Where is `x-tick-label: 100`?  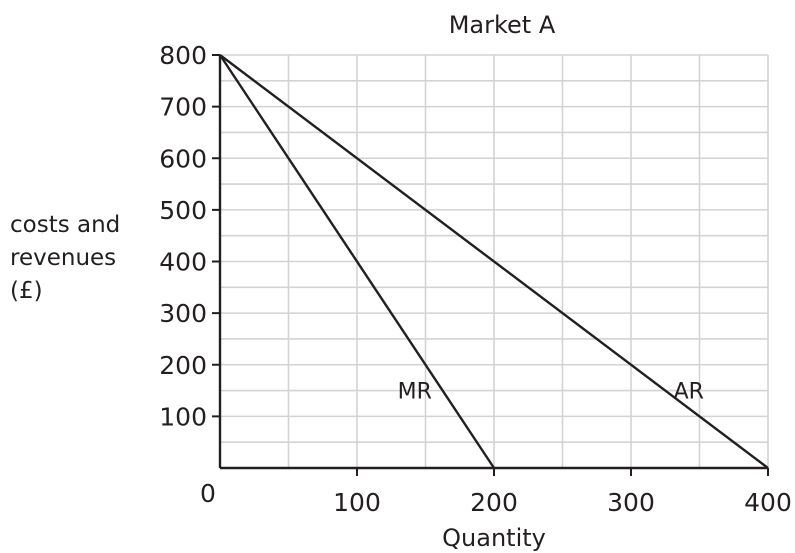 x-tick-label: 100 is located at coordinates (357, 502).